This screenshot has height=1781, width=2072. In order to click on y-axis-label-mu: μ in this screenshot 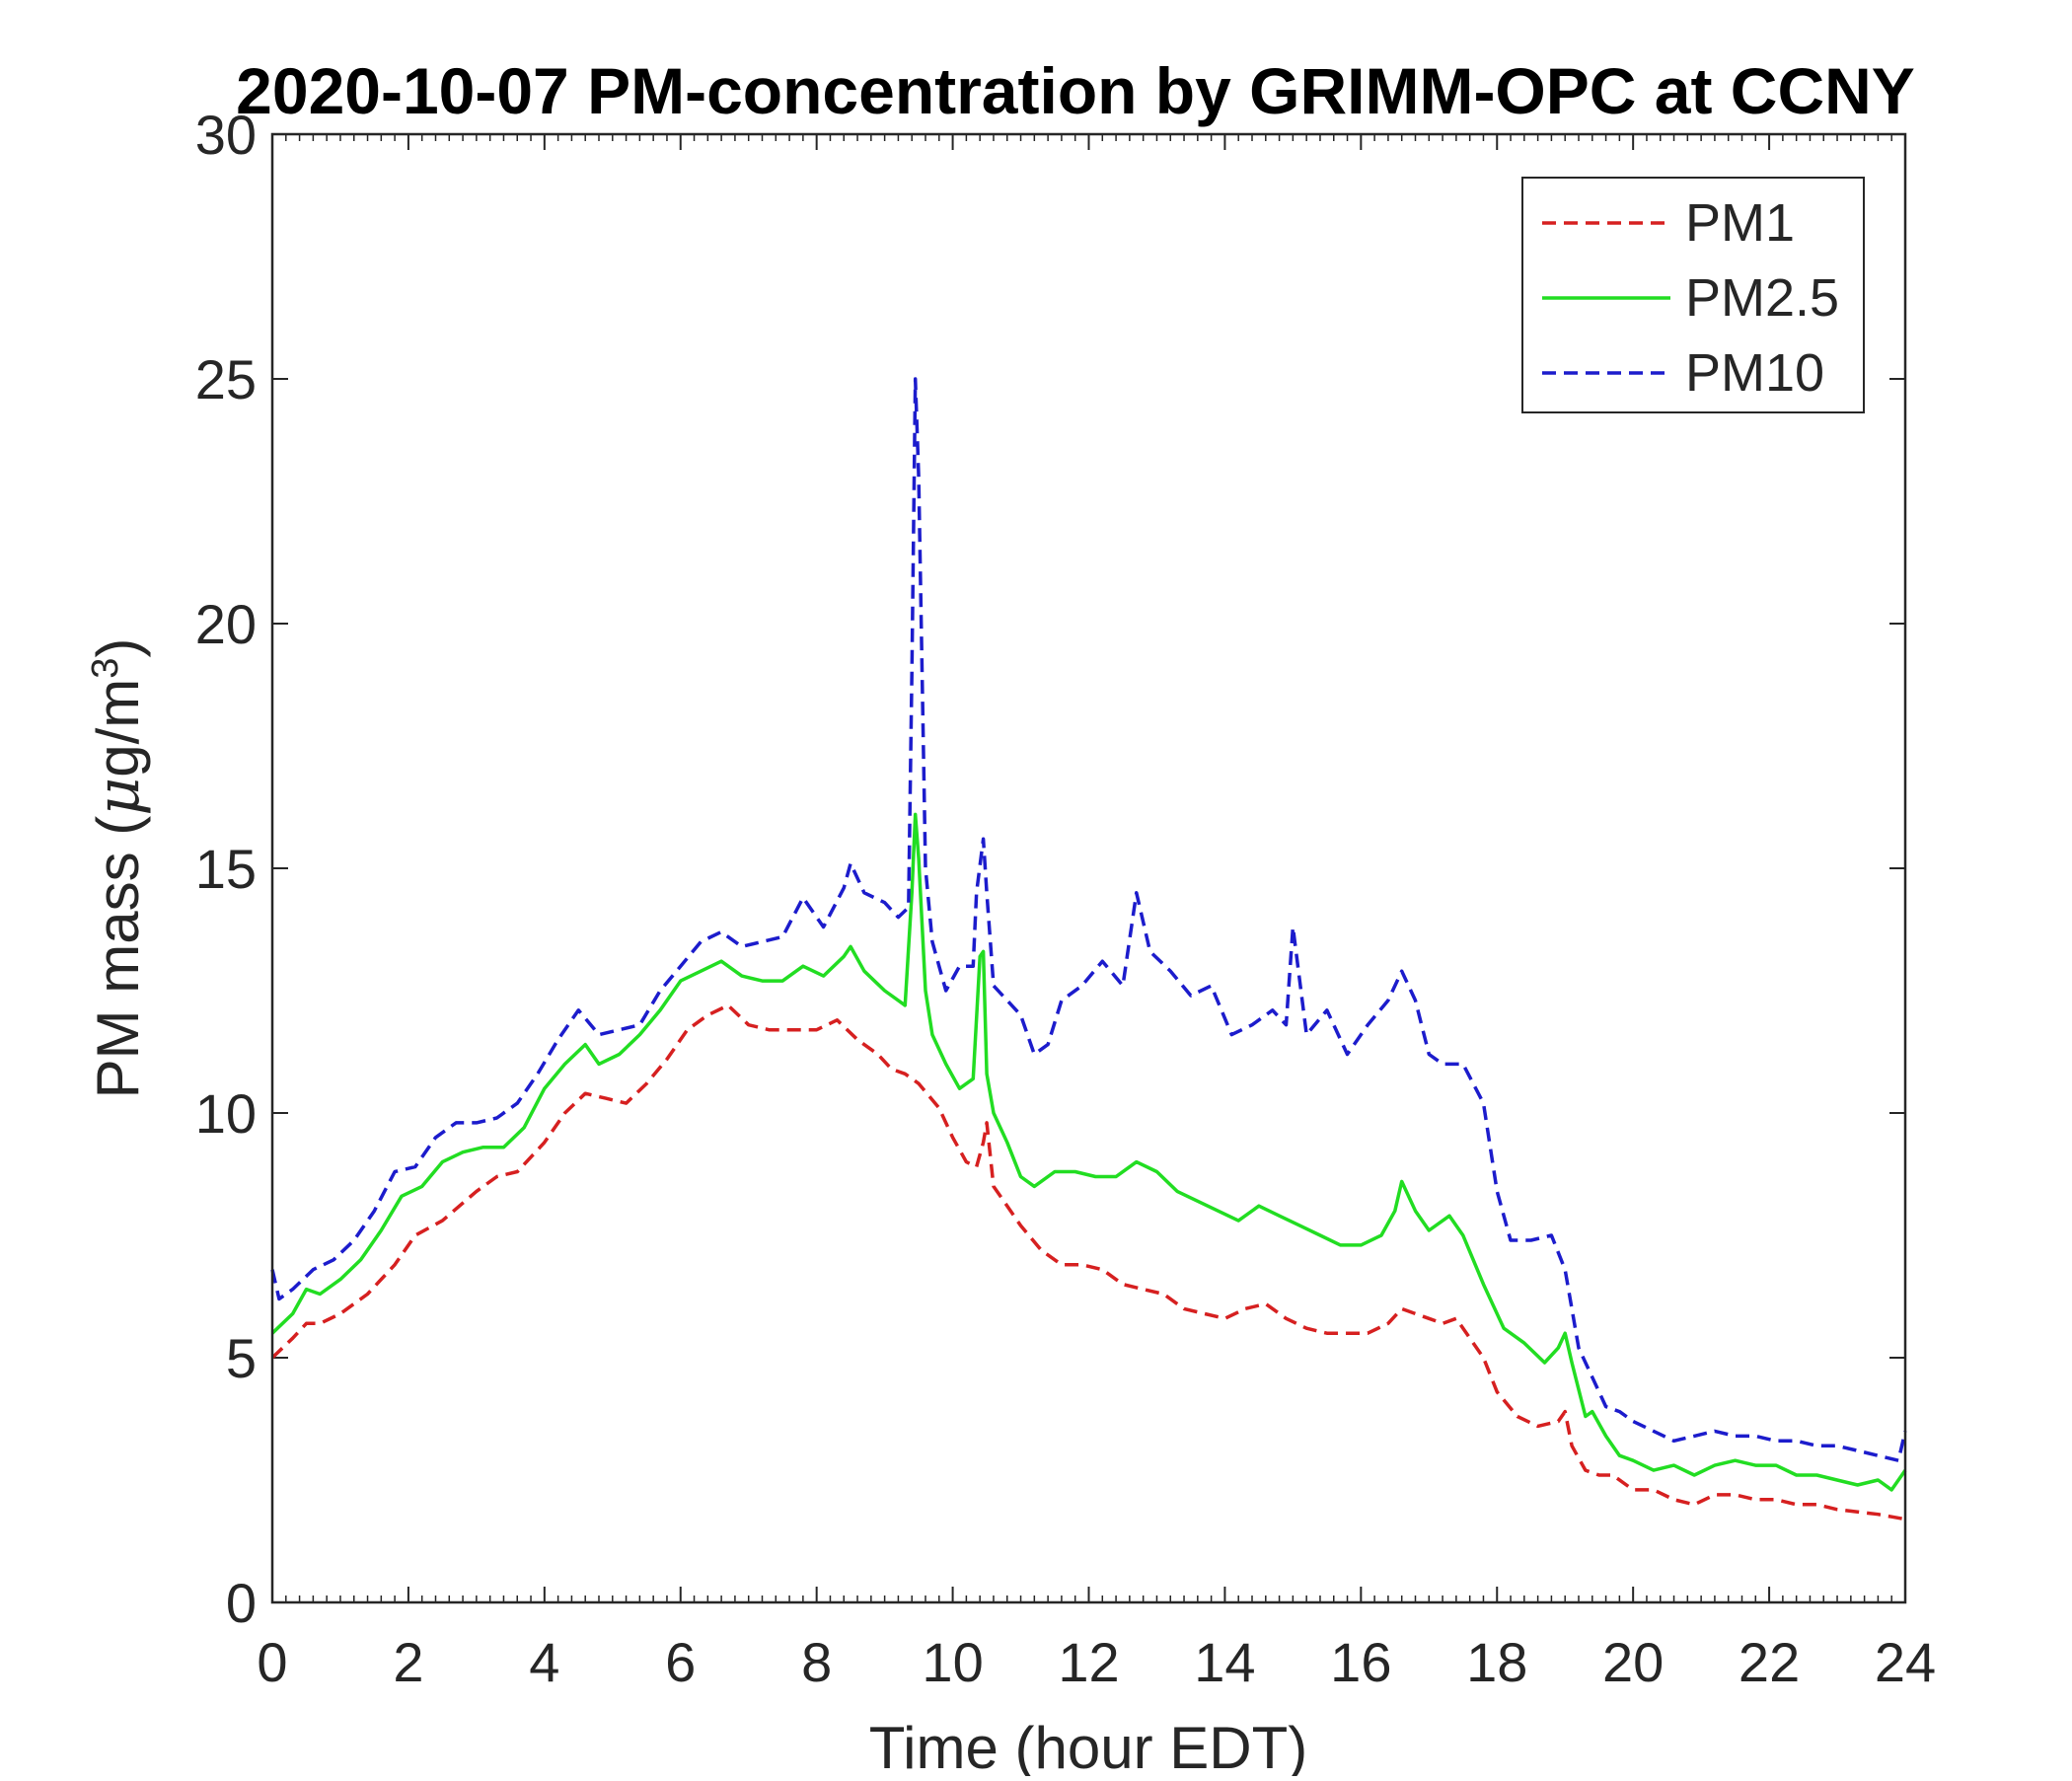, I will do `click(118, 797)`.